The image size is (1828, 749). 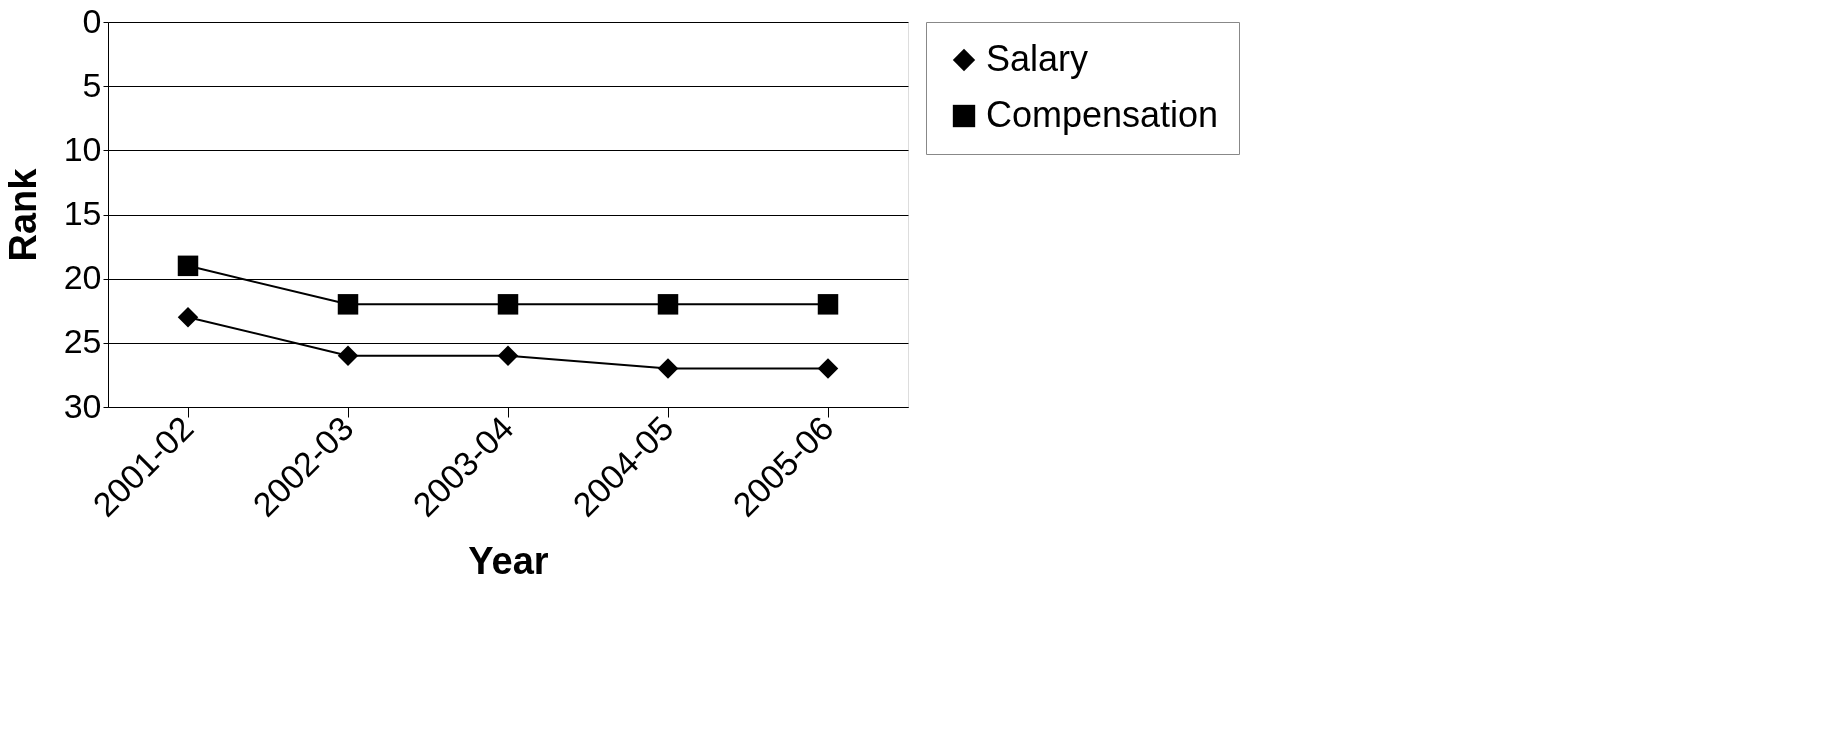 I want to click on y-tick-label: 20, so click(x=82, y=277).